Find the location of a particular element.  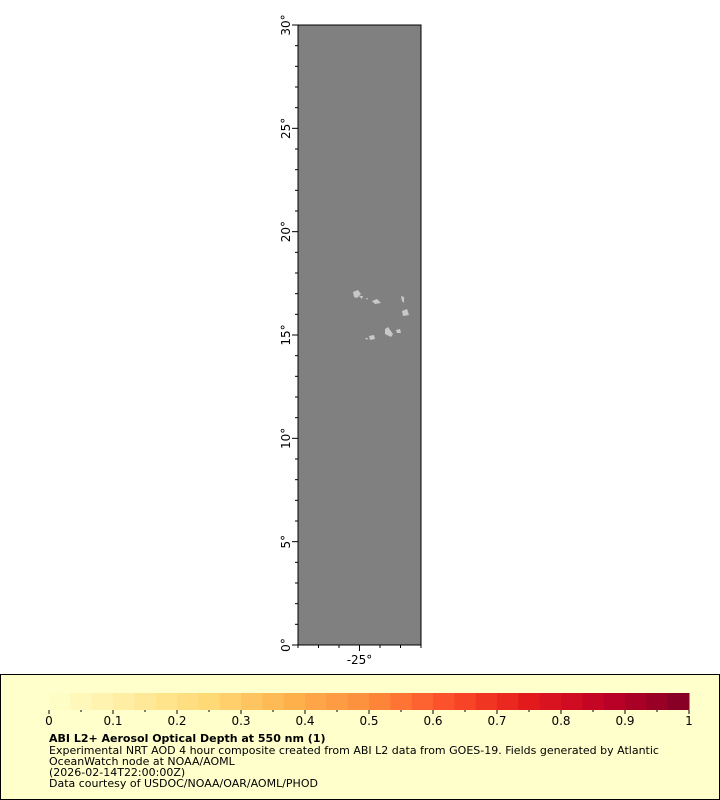

colorbar-label: 0.8 is located at coordinates (560, 721).